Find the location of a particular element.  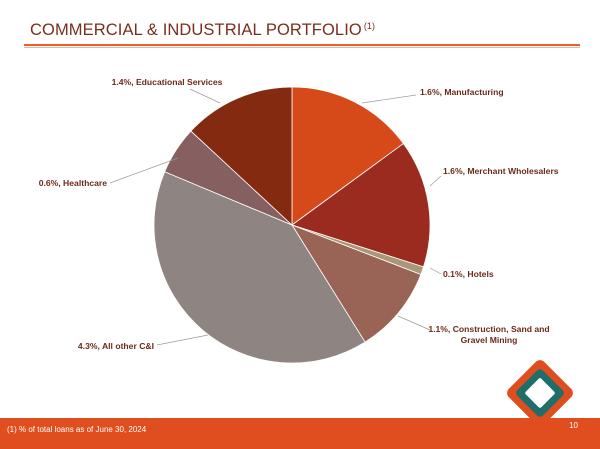

leader-line-healthcare is located at coordinates (144, 170).